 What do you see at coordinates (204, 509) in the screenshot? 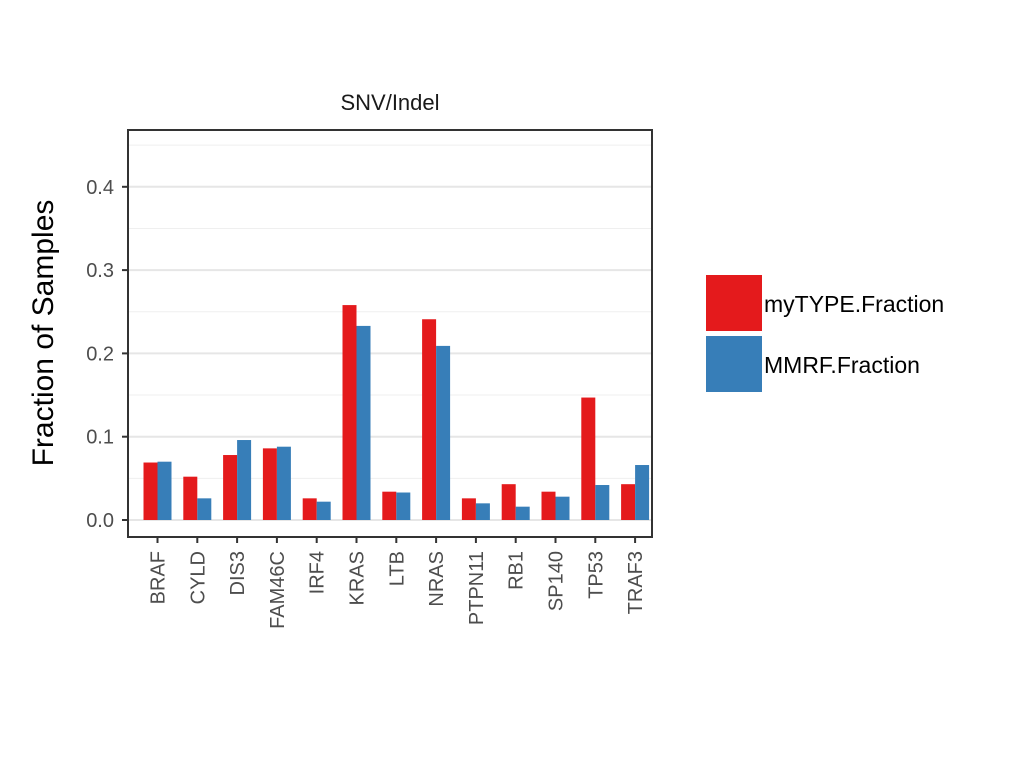
I see `bar-cyld-mmrf` at bounding box center [204, 509].